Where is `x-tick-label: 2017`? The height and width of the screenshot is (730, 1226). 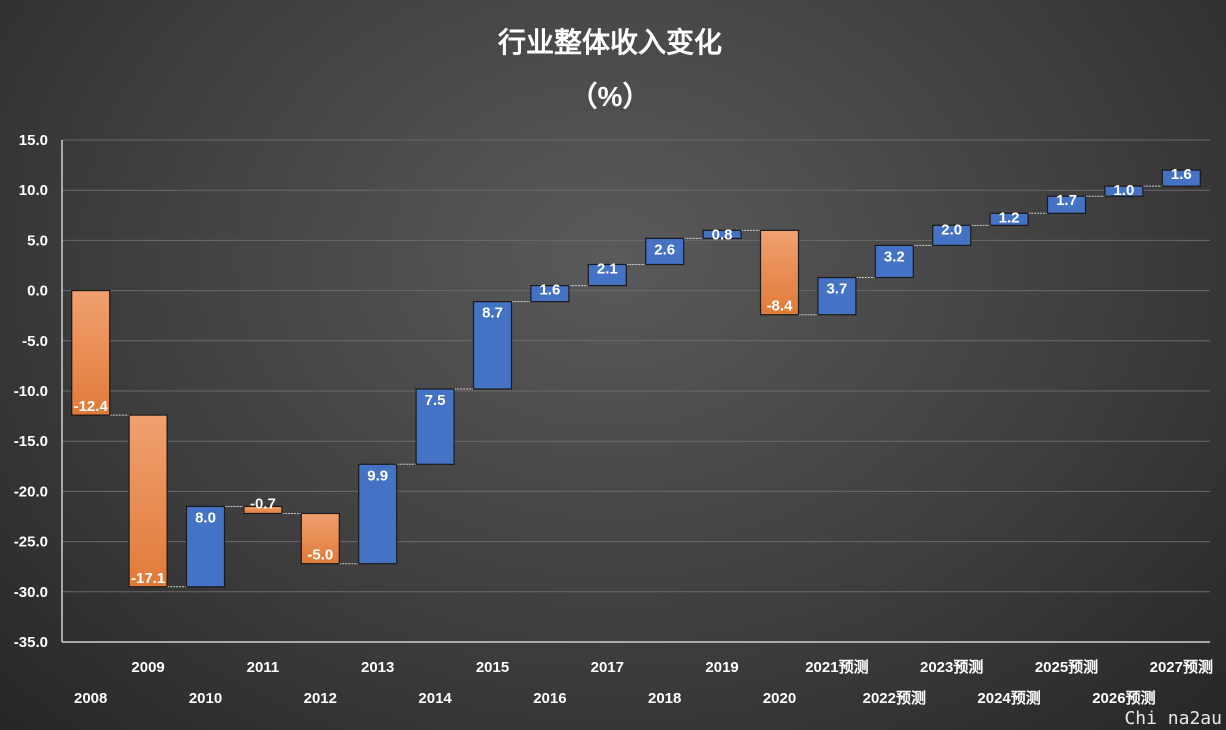 x-tick-label: 2017 is located at coordinates (607, 667).